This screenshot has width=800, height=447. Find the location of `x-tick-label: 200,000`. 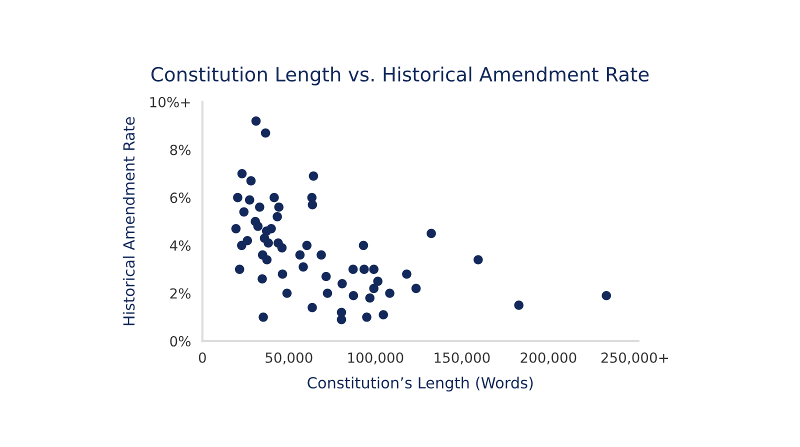

x-tick-label: 200,000 is located at coordinates (548, 358).